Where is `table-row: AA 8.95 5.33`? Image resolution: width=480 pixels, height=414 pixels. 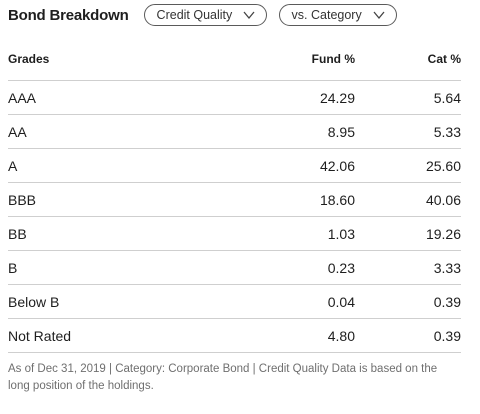
table-row: AA 8.95 5.33 is located at coordinates (234, 131).